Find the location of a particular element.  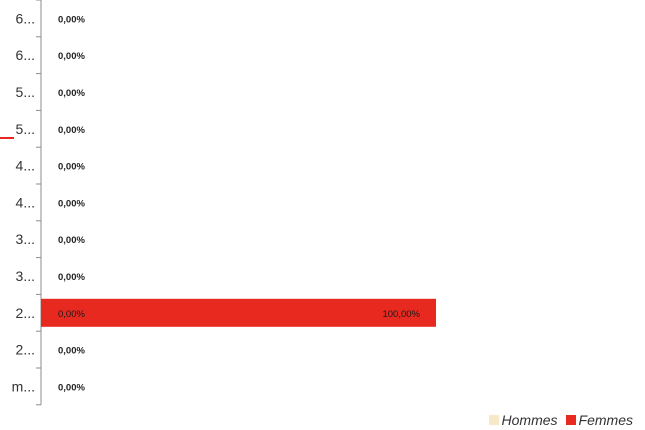

legend-swatch-hommes is located at coordinates (493, 420).